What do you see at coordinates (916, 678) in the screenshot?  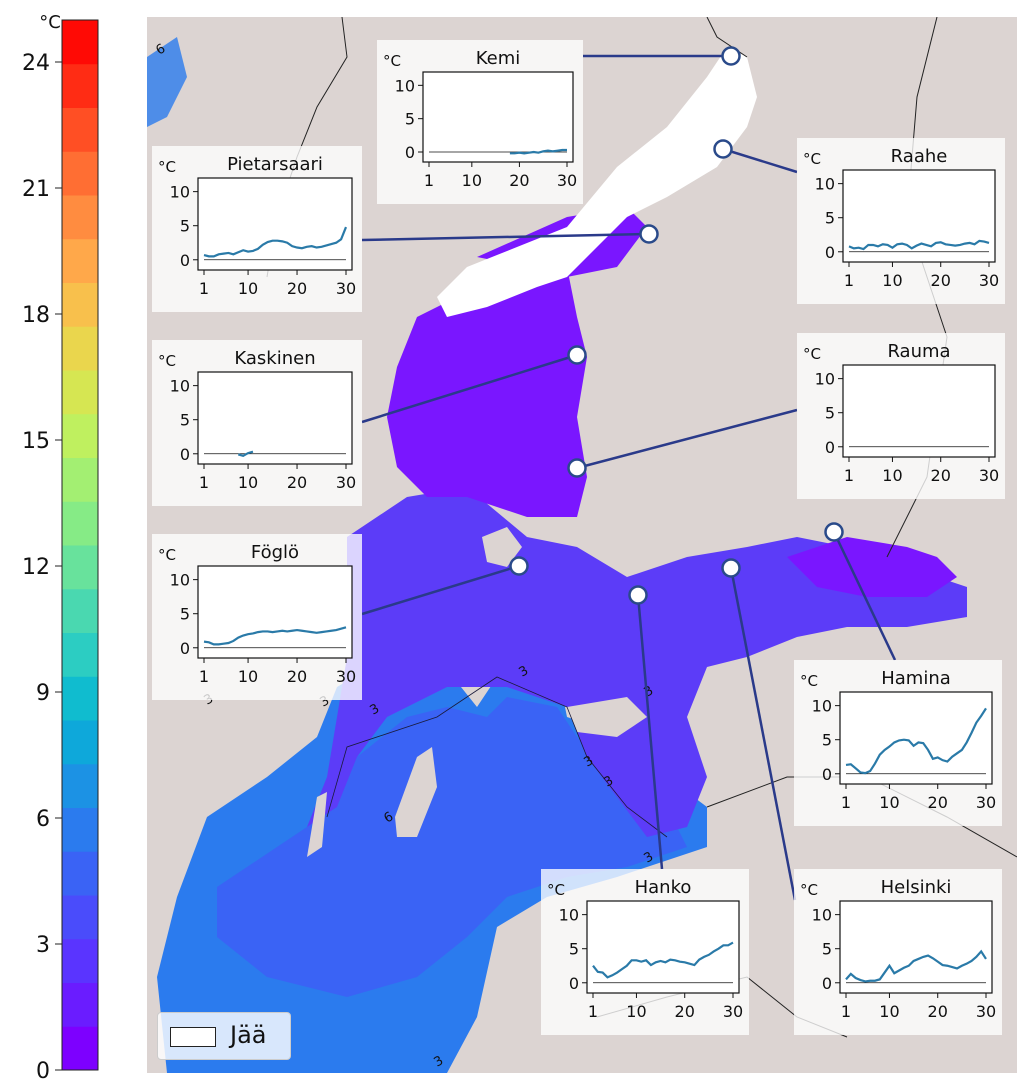 I see `inset-title: Hamina` at bounding box center [916, 678].